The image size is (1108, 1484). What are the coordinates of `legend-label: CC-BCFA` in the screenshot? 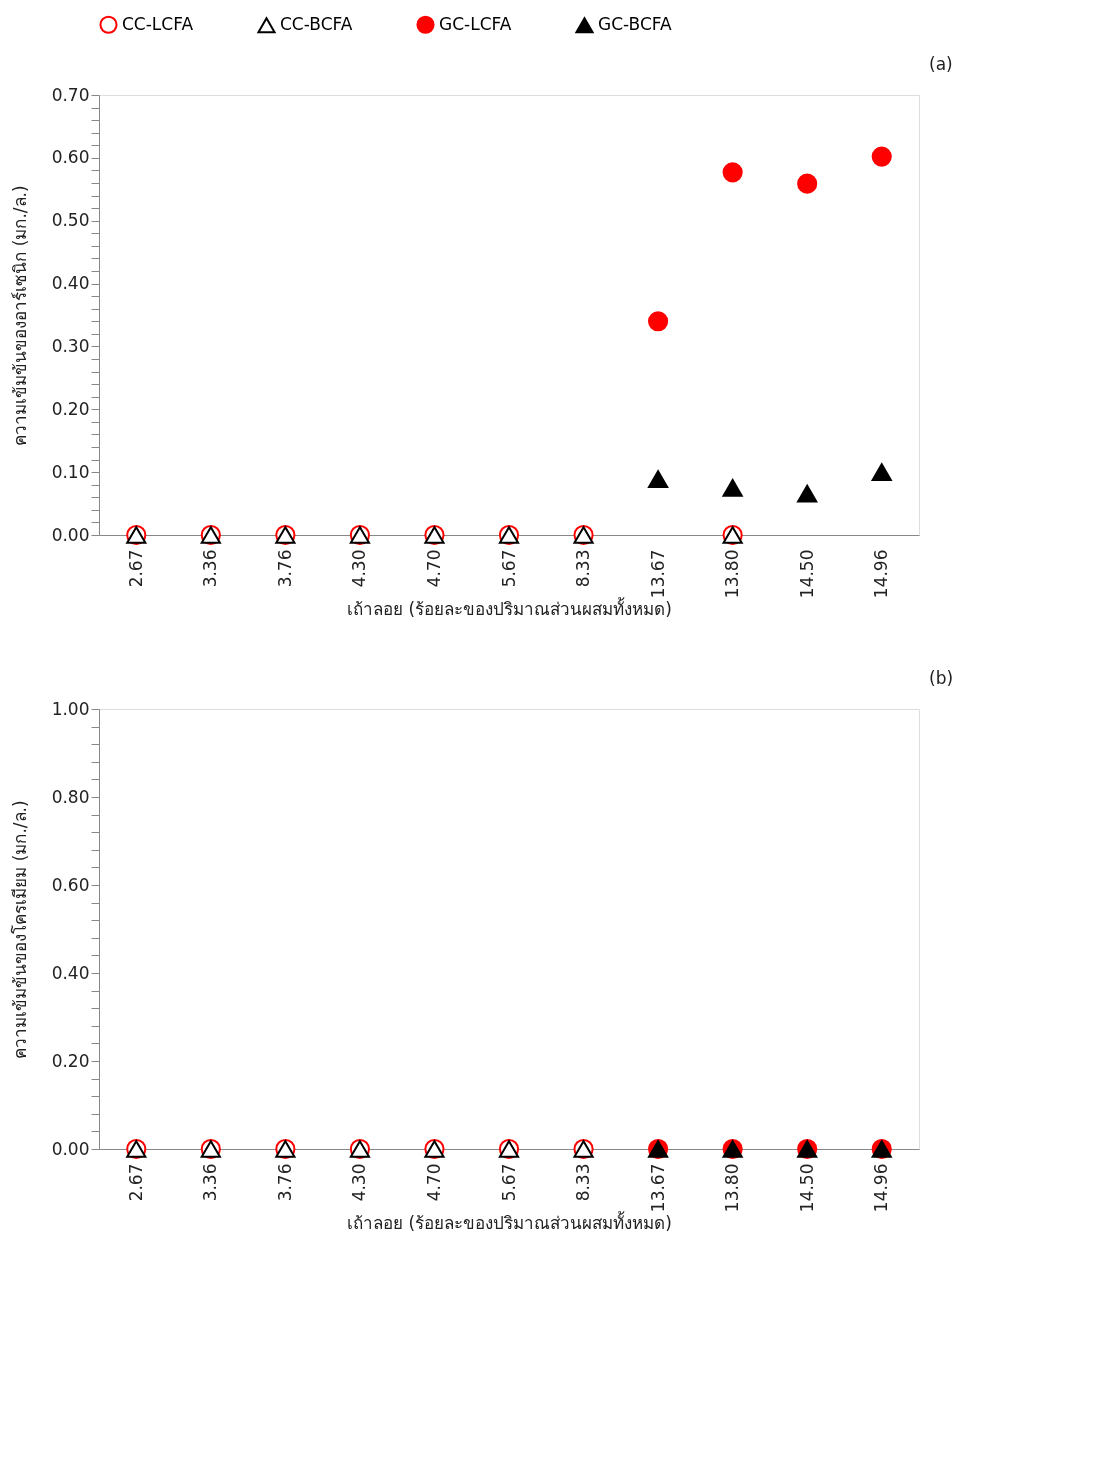 It's located at (316, 24).